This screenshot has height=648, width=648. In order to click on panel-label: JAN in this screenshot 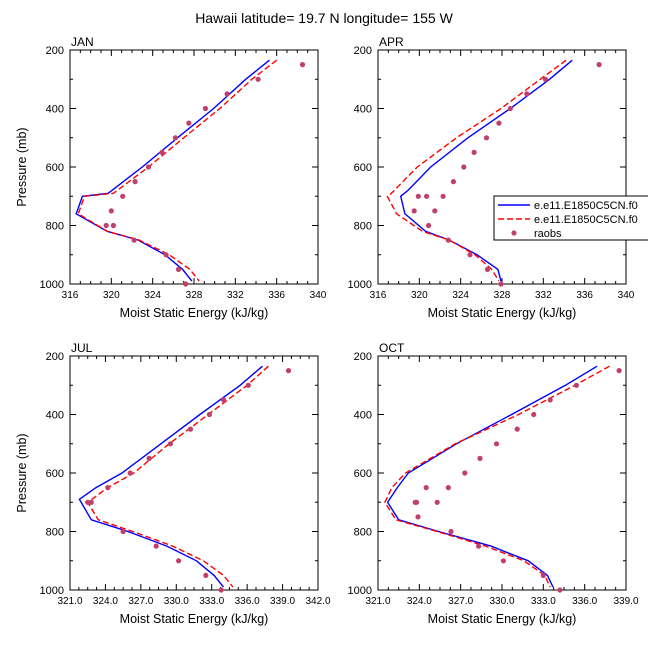, I will do `click(82, 42)`.